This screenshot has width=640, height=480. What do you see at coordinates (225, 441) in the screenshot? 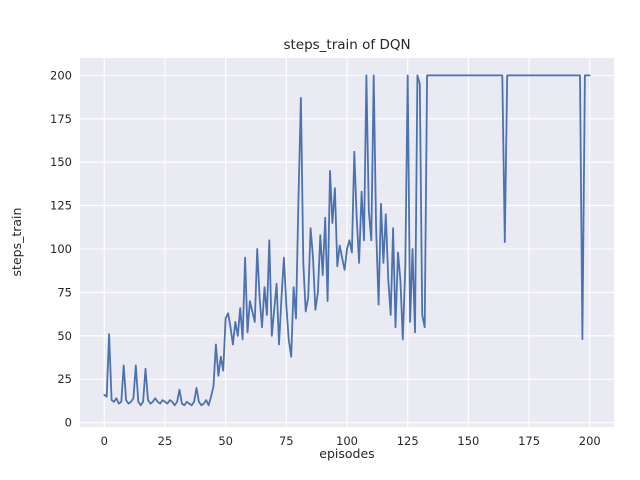
I see `x-tick-label: 50` at bounding box center [225, 441].